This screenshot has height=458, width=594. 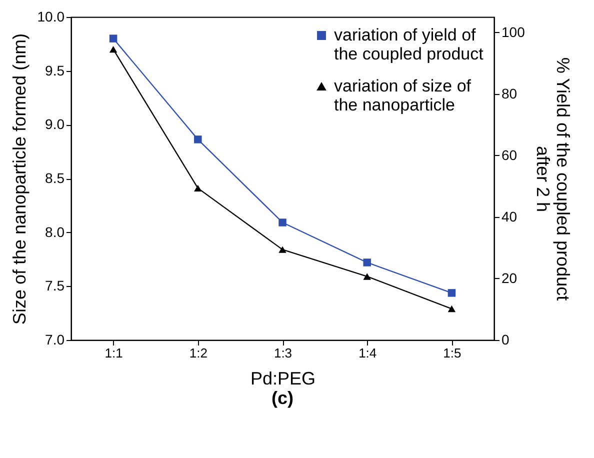 I want to click on legend-label: variation of yield of the coupled product, so click(x=409, y=45).